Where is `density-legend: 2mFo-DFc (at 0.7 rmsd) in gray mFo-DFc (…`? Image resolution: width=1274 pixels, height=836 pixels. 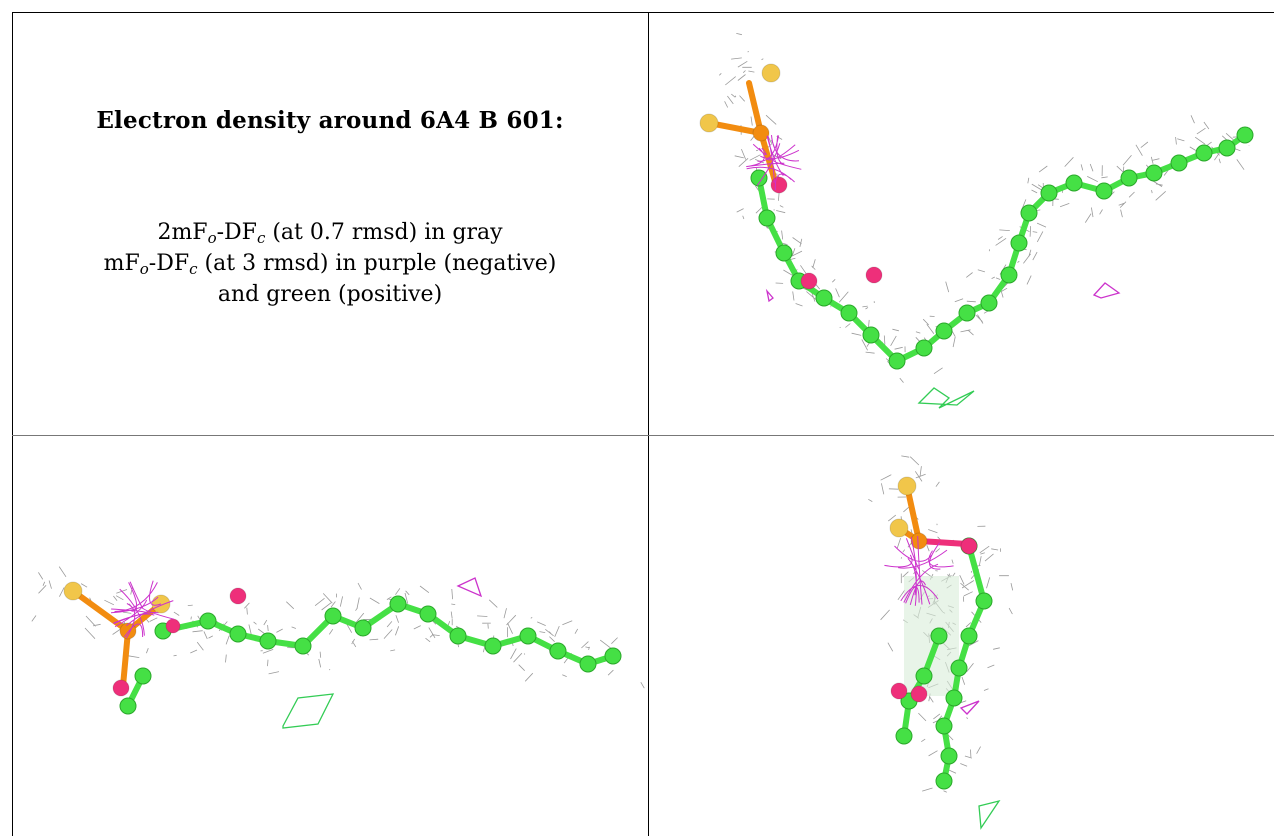 density-legend: 2mFo-DFc (at 0.7 rmsd) in gray mFo-DFc (… is located at coordinates (330, 263).